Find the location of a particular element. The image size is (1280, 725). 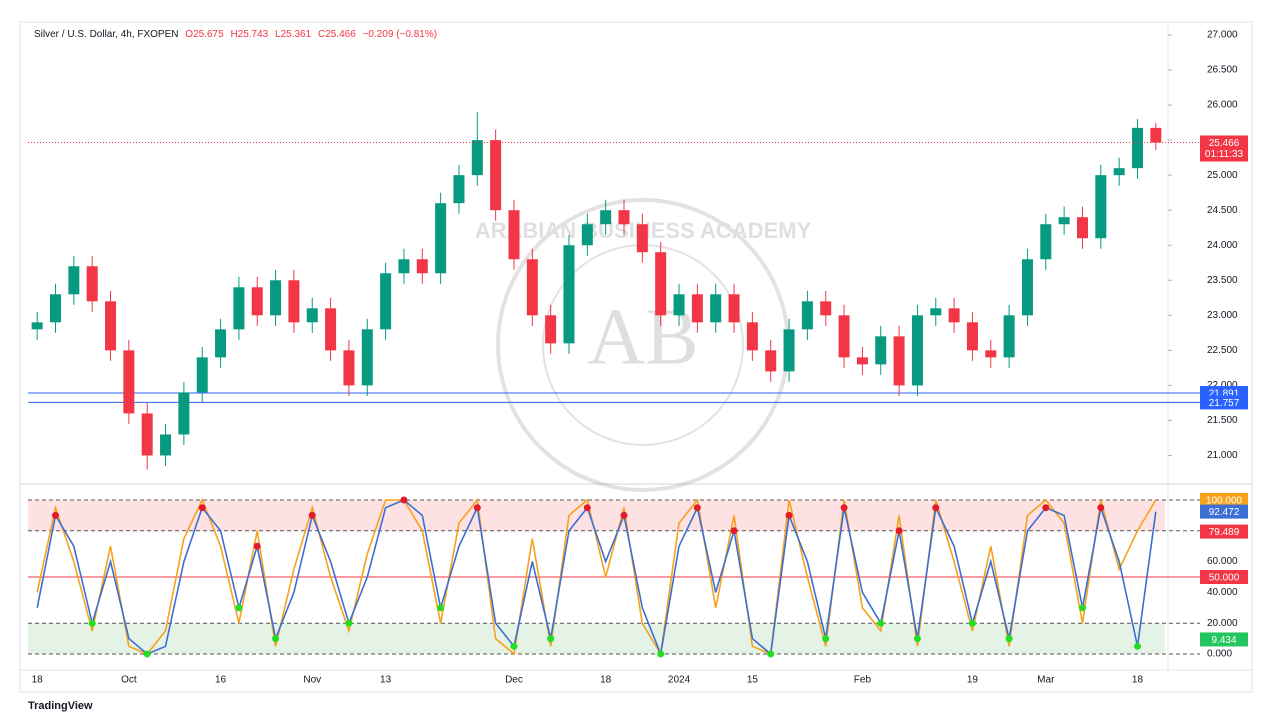

ohlc-high: H25.743 is located at coordinates (249, 34).